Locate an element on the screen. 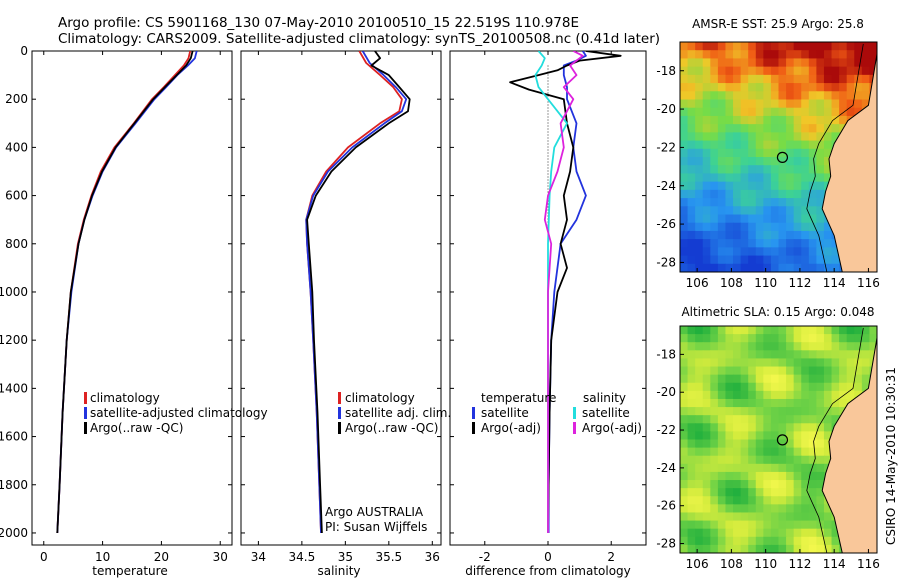  map-x-tick-label: 116 is located at coordinates (868, 283).